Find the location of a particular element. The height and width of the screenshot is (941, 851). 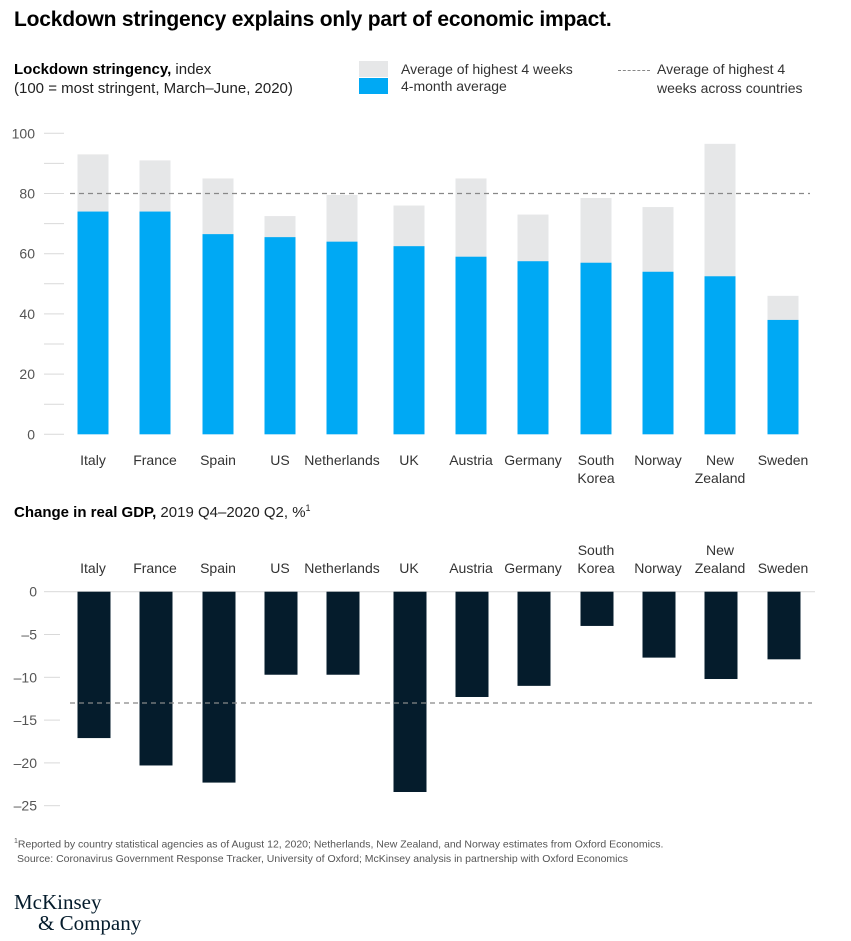

legend-swatch-avg is located at coordinates (373, 86).